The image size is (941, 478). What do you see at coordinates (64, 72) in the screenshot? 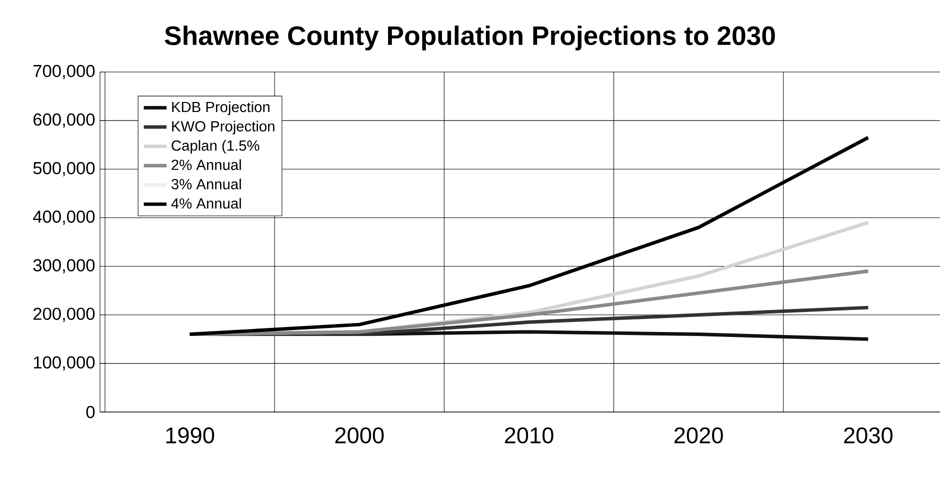
I see `y-tick-label: 700,000` at bounding box center [64, 72].